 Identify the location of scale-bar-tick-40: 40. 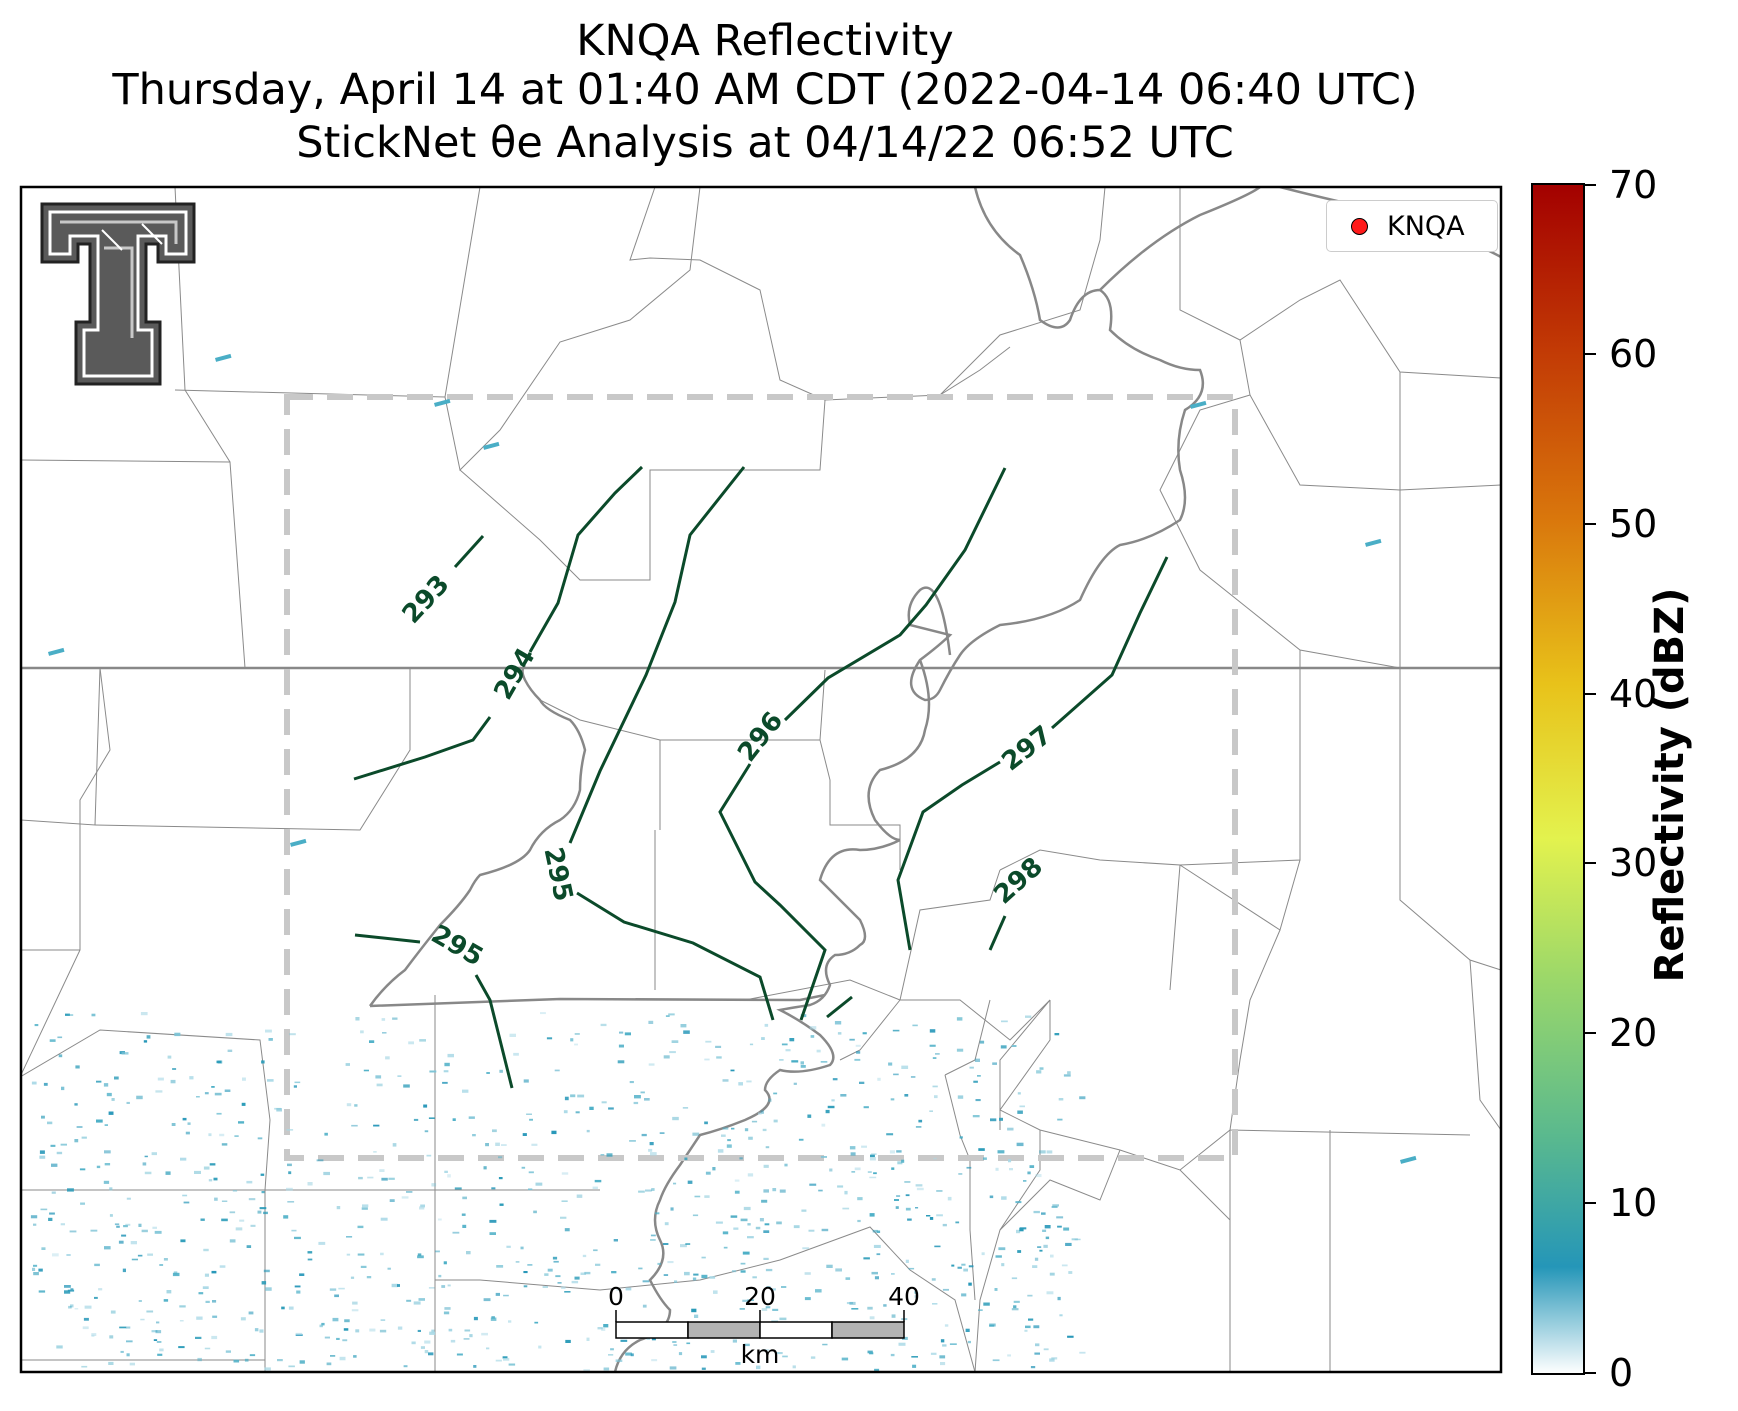
(904, 1296).